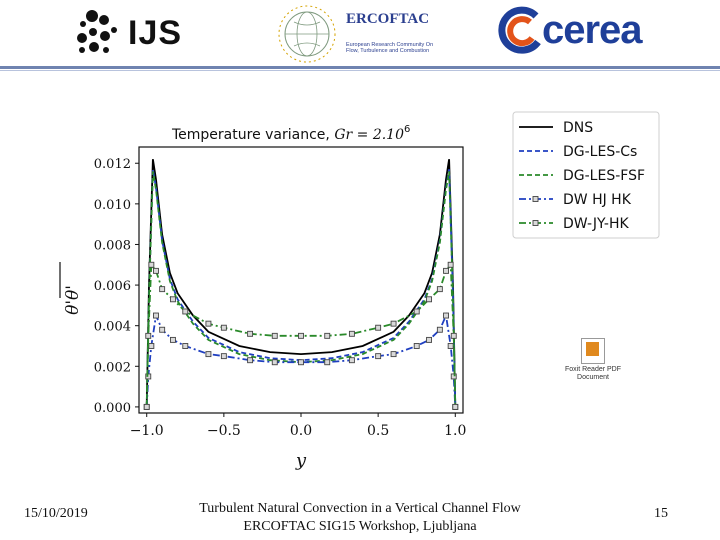 The height and width of the screenshot is (540, 720). I want to click on header-divider, so click(360, 67).